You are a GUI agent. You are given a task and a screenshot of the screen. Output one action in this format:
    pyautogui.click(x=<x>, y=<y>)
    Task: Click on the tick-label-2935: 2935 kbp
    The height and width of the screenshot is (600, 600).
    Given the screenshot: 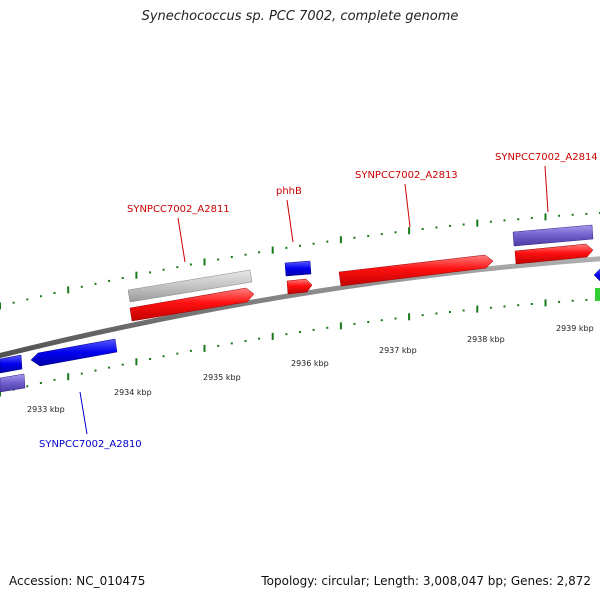 What is the action you would take?
    pyautogui.click(x=222, y=377)
    